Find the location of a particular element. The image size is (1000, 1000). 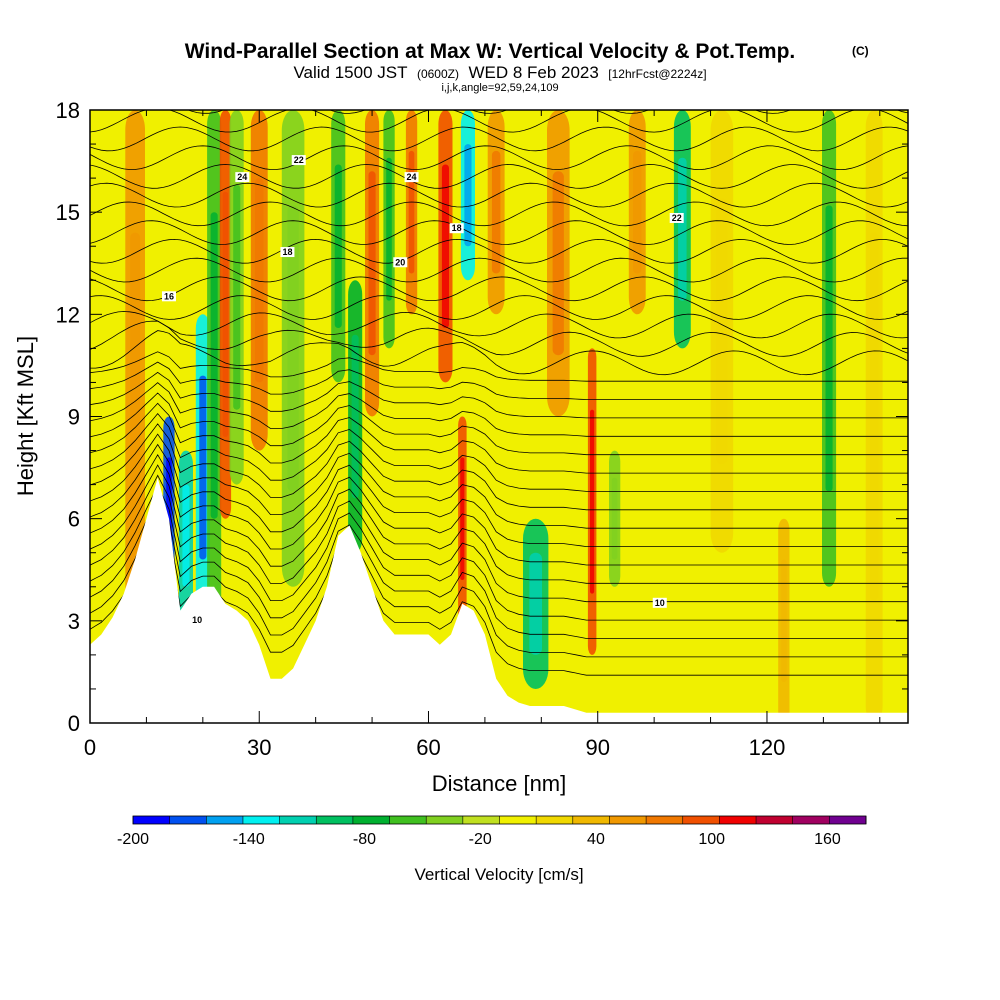

colorbar-tick-label: -200 is located at coordinates (133, 839).